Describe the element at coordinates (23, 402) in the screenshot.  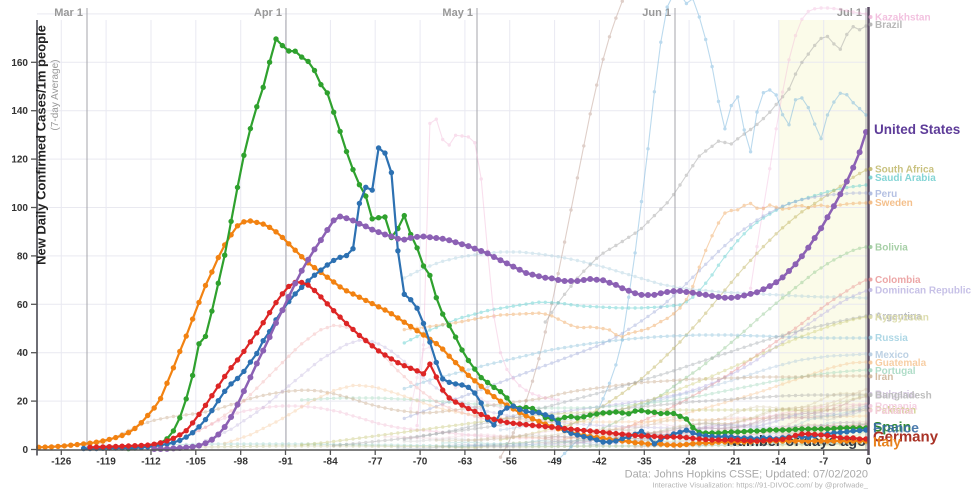
I see `svg-text: 20` at that location.